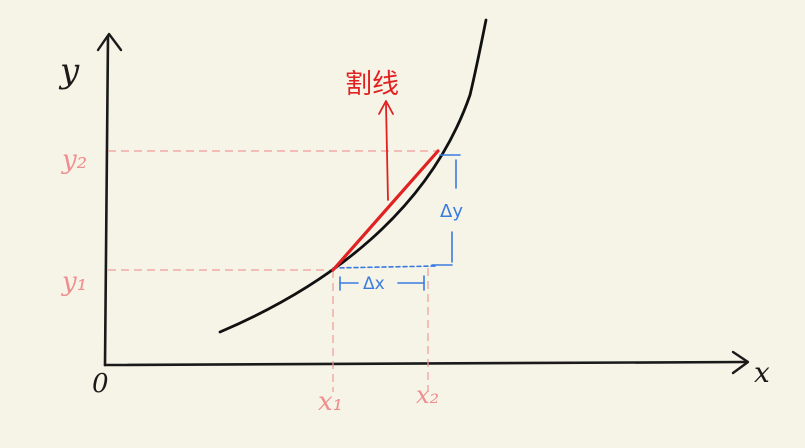 Image resolution: width=805 pixels, height=448 pixels. Describe the element at coordinates (109, 42) in the screenshot. I see `y-axis-arrowhead` at that location.